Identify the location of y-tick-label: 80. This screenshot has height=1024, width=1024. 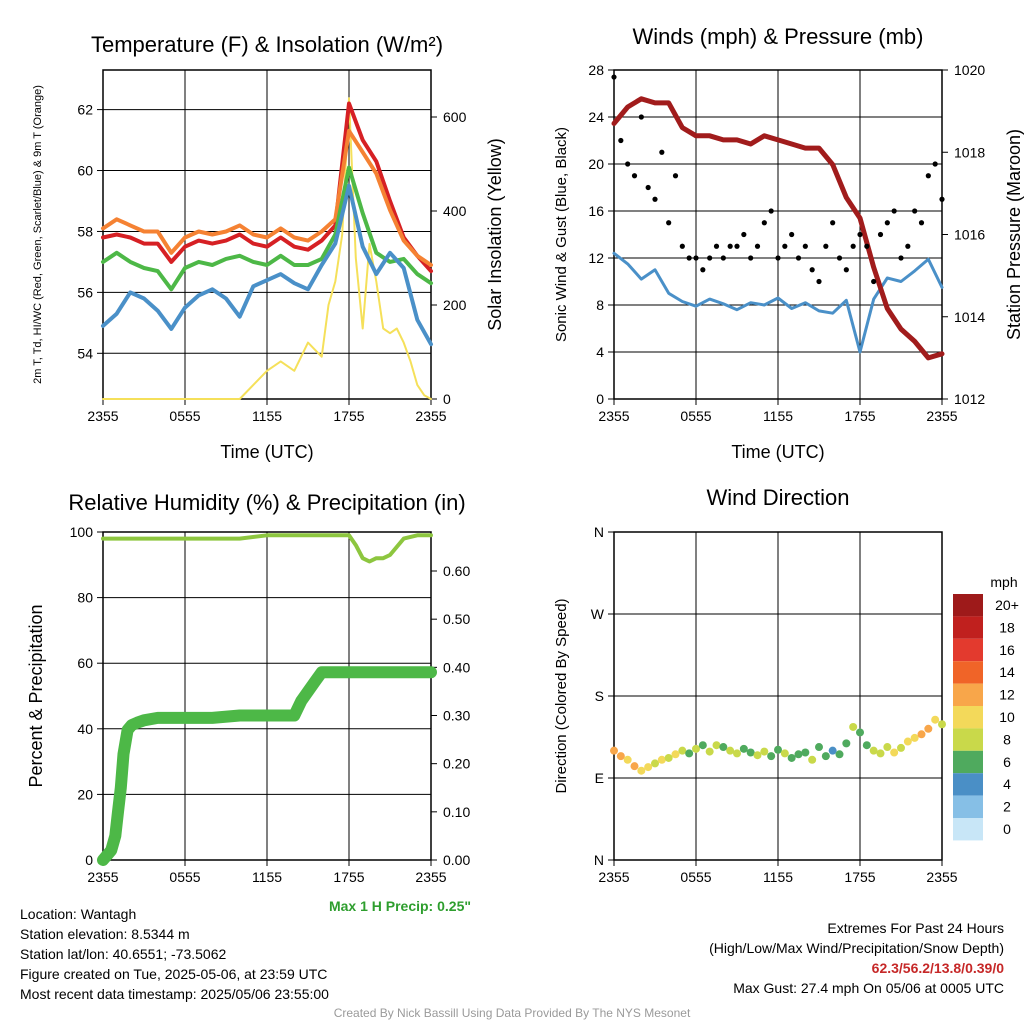
(85, 598).